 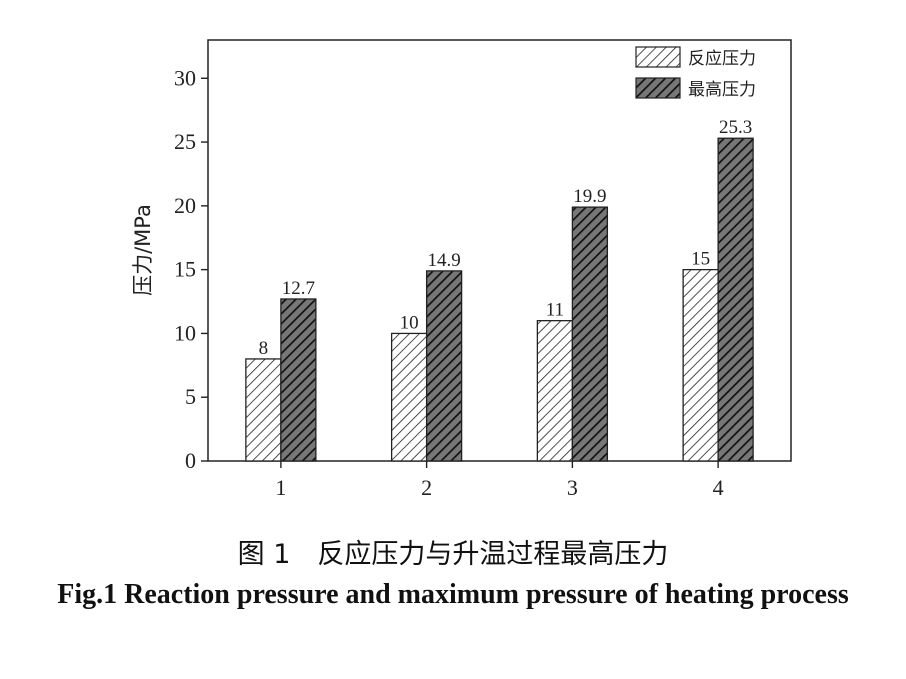 What do you see at coordinates (264, 348) in the screenshot?
I see `data-label-series-1-cat-1: 8` at bounding box center [264, 348].